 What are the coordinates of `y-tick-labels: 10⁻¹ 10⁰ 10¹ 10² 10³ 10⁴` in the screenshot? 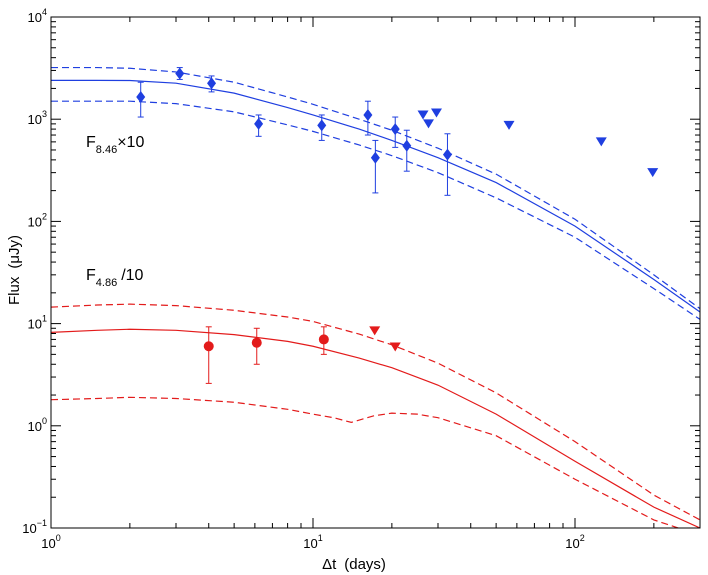 It's located at (34, 271).